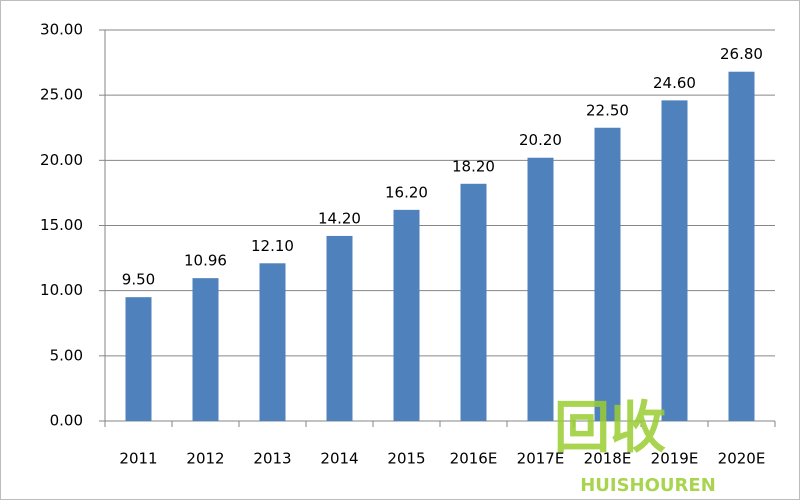 Image resolution: width=800 pixels, height=500 pixels. What do you see at coordinates (541, 459) in the screenshot?
I see `x-tick-label: 2017E` at bounding box center [541, 459].